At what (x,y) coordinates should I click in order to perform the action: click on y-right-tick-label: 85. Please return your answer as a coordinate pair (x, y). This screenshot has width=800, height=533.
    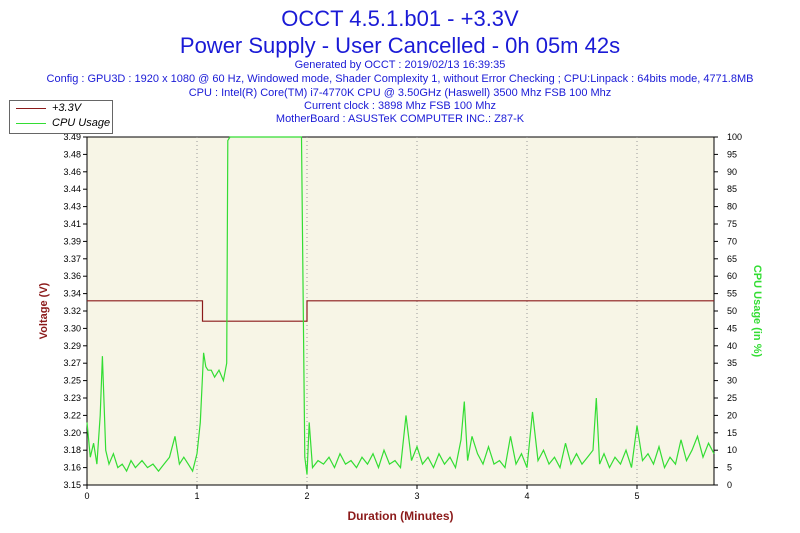
    Looking at the image, I should click on (732, 189).